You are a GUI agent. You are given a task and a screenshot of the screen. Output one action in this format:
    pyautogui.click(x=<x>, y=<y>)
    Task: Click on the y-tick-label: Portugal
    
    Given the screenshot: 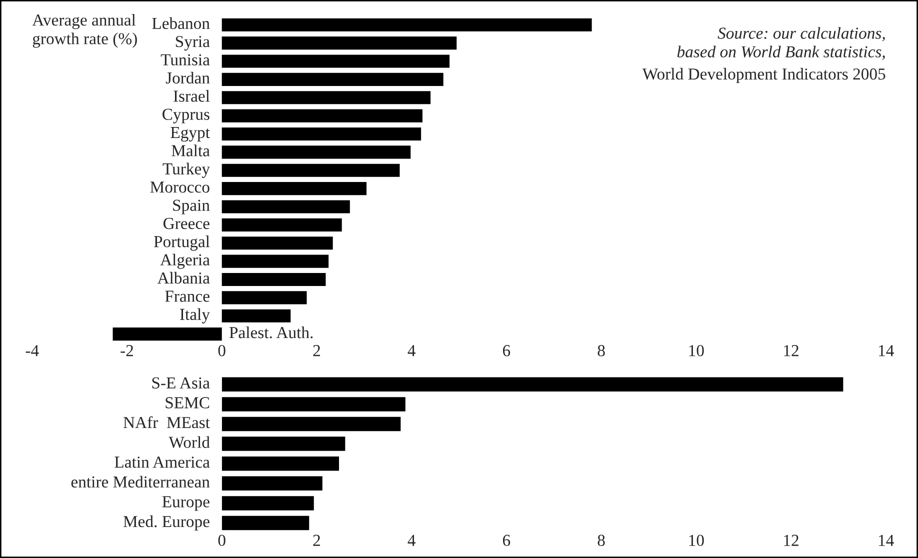 What is the action you would take?
    pyautogui.click(x=182, y=243)
    